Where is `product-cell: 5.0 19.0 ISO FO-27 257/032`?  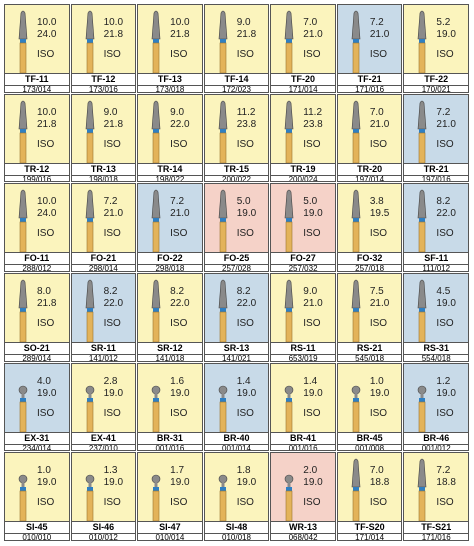
product-cell: 5.0 19.0 ISO FO-27 257/032 is located at coordinates (303, 227).